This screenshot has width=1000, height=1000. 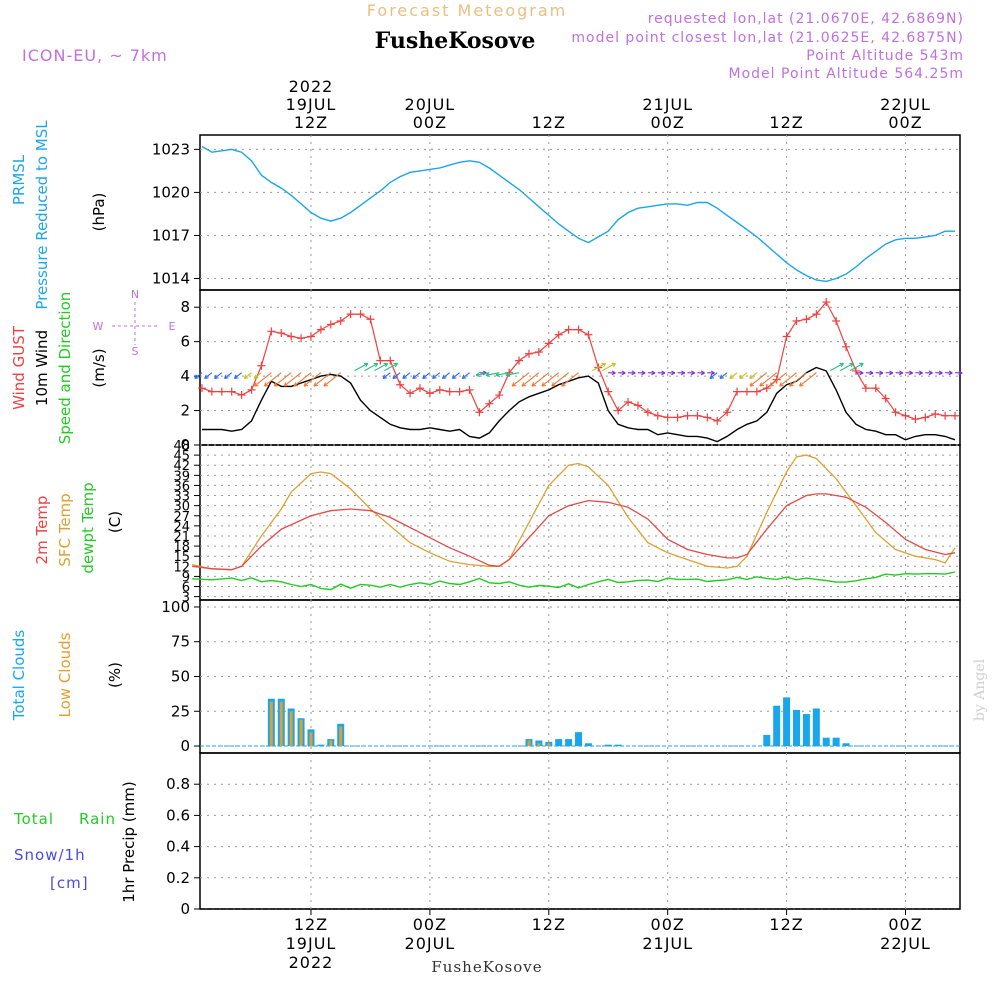 I want to click on time-label: 12Z, so click(x=786, y=122).